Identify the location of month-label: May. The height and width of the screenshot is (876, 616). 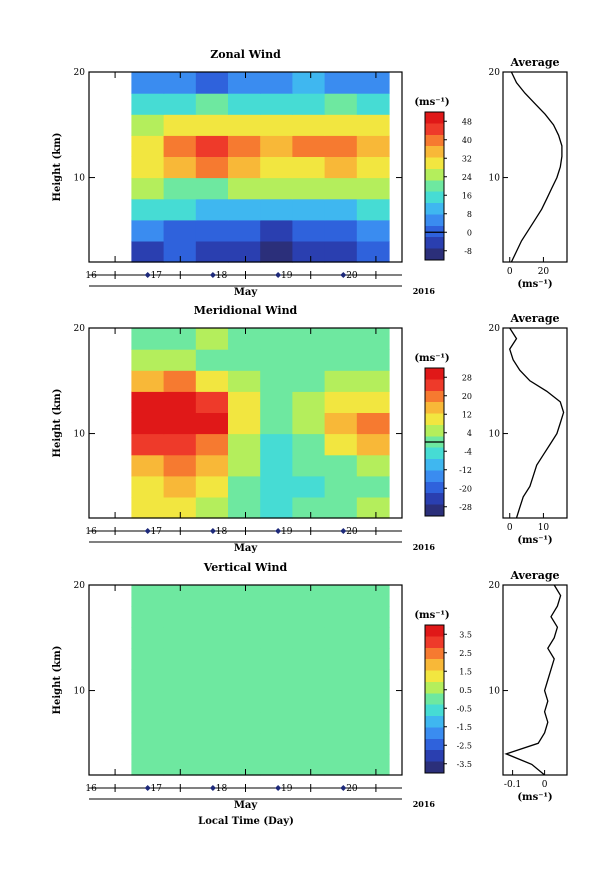
(246, 292).